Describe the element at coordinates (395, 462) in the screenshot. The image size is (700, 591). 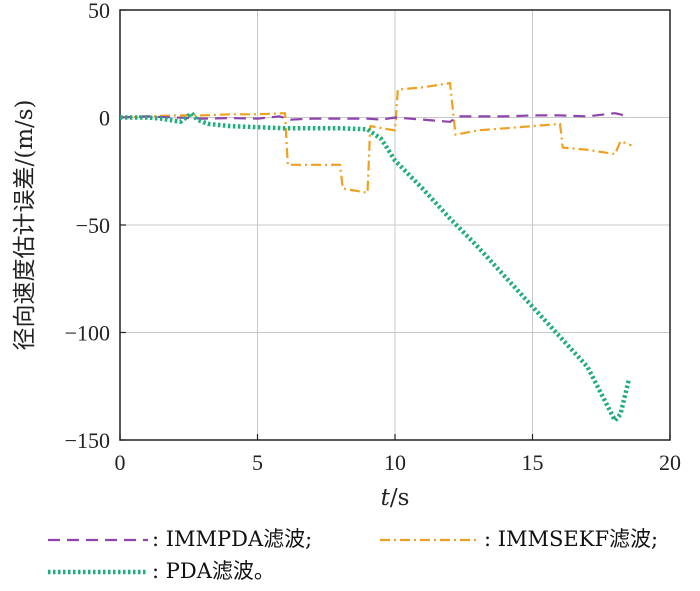
I see `x-tick-label: 10` at that location.